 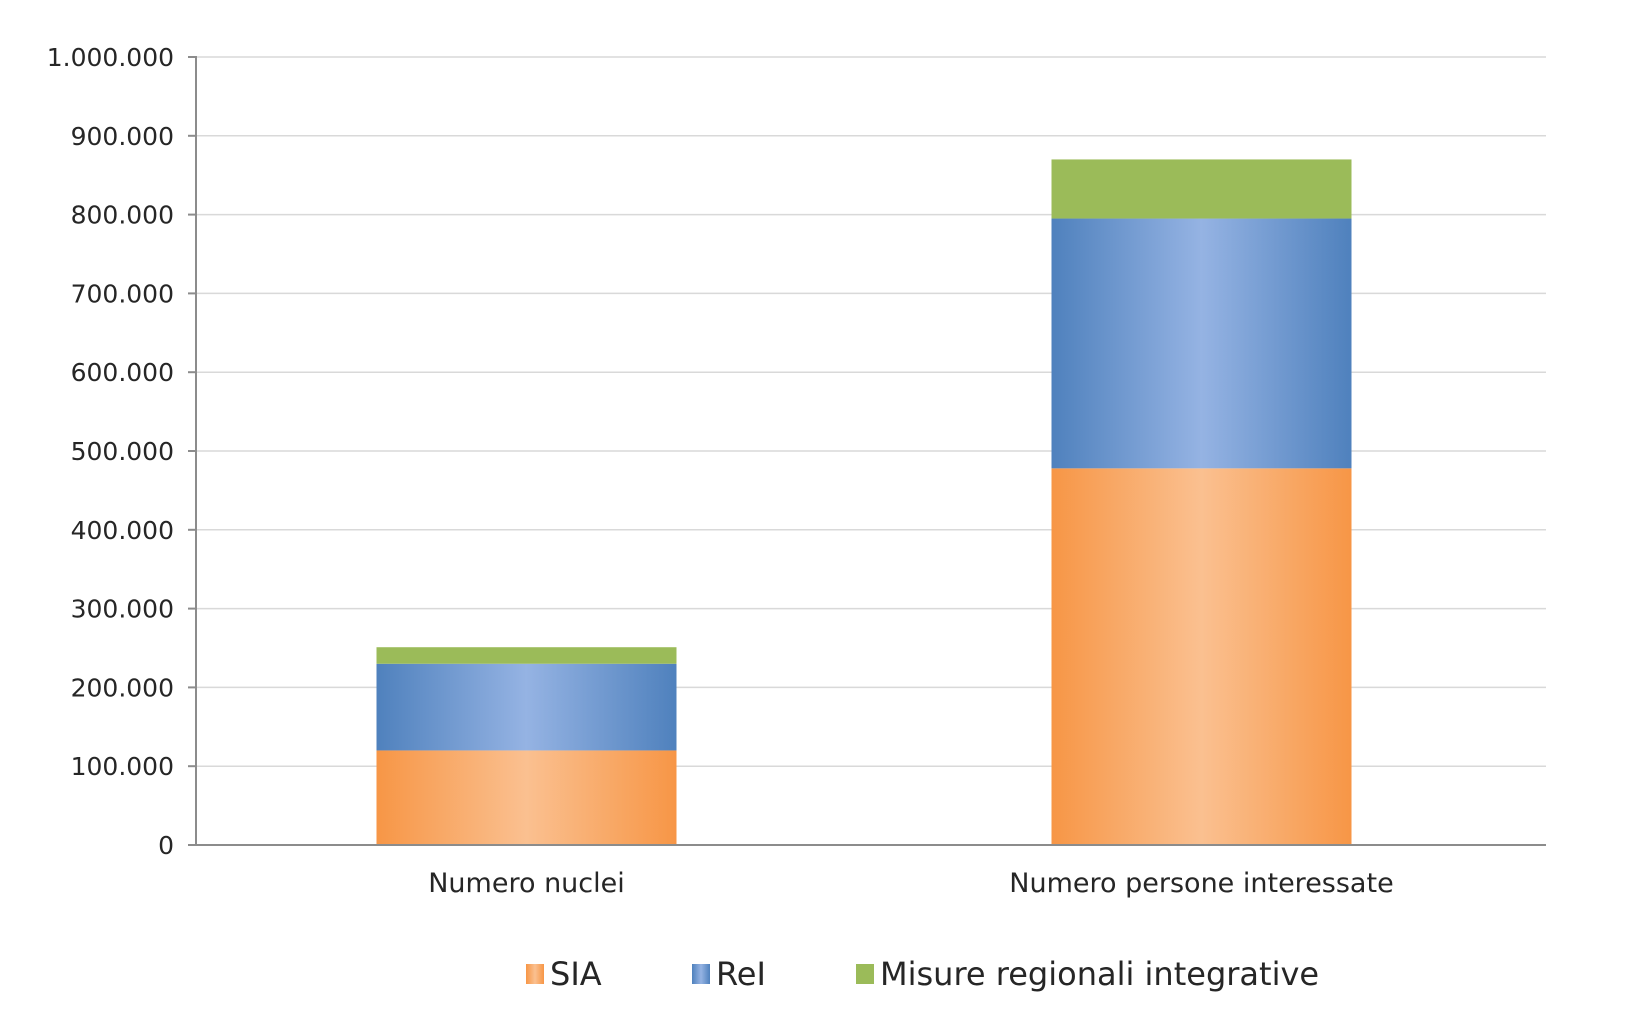 What do you see at coordinates (122, 136) in the screenshot?
I see `y-tick-label: 900.000` at bounding box center [122, 136].